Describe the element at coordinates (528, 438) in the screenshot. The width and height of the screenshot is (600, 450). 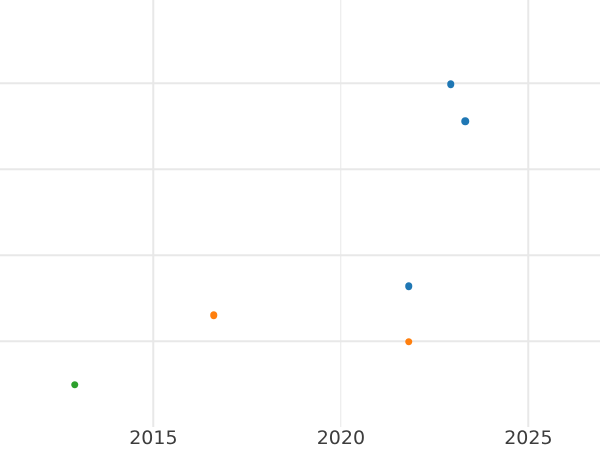
I see `x-tick-label: 2025` at that location.